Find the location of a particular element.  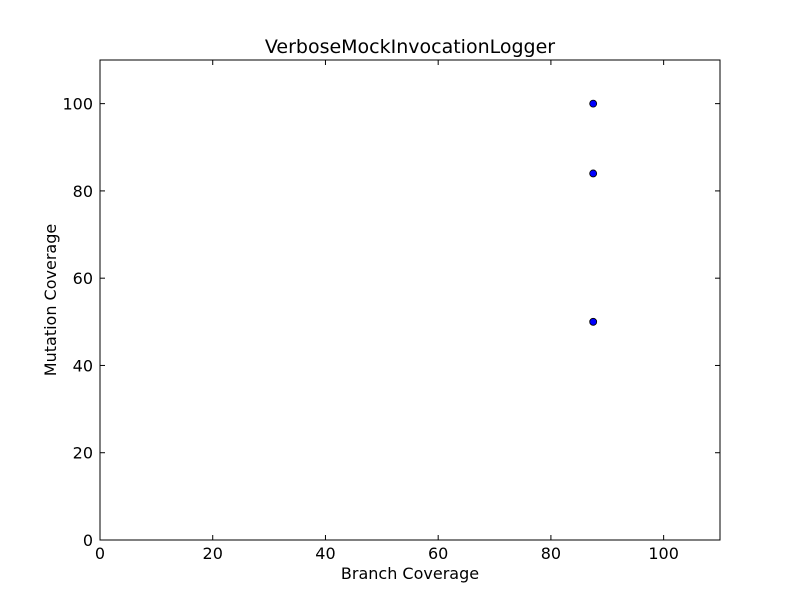

x-tick-label: 40 is located at coordinates (325, 553).